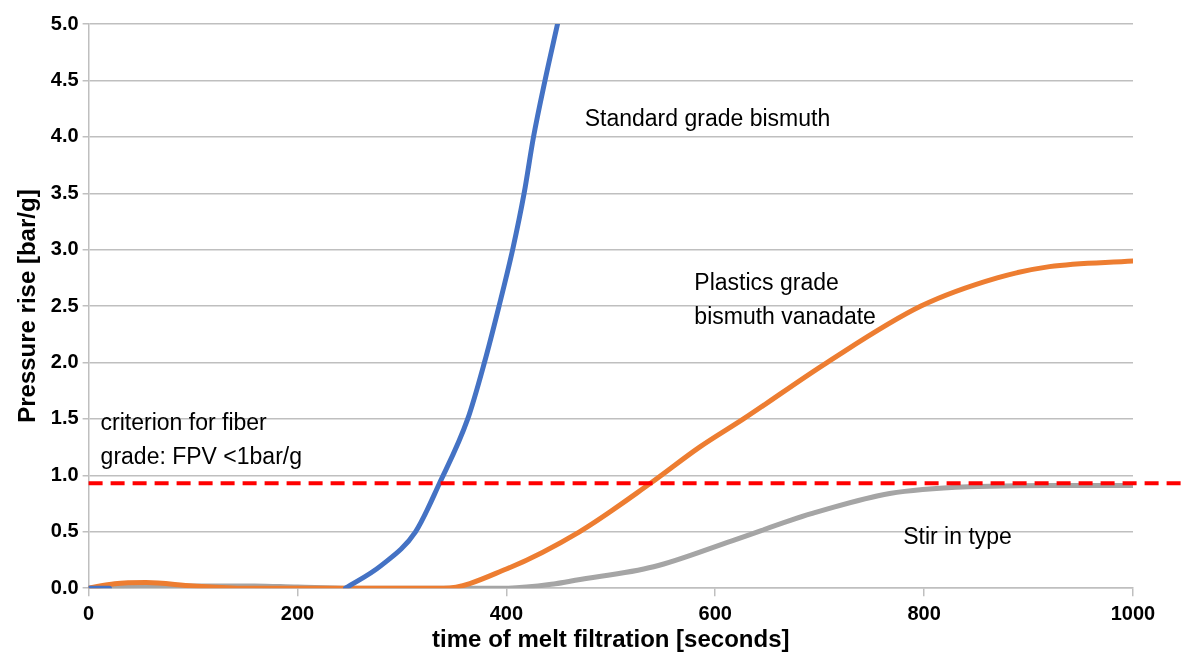 The width and height of the screenshot is (1185, 657). I want to click on x-tick-label: 800, so click(924, 612).